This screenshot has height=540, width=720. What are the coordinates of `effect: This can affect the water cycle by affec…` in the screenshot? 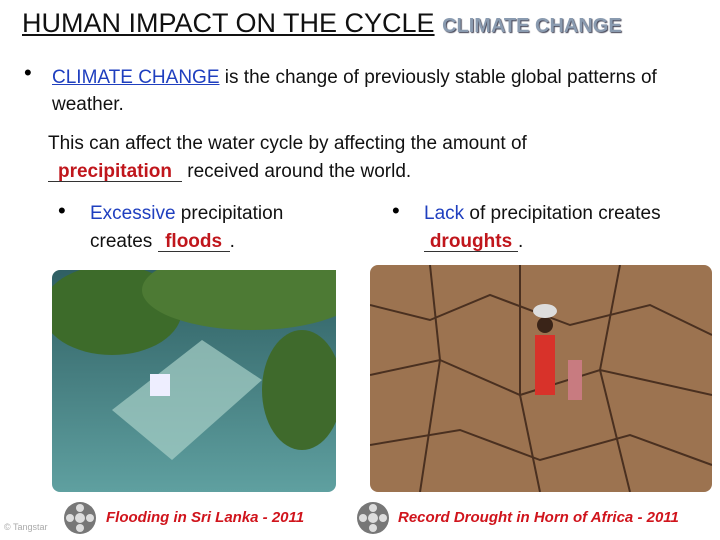 It's located at (368, 158).